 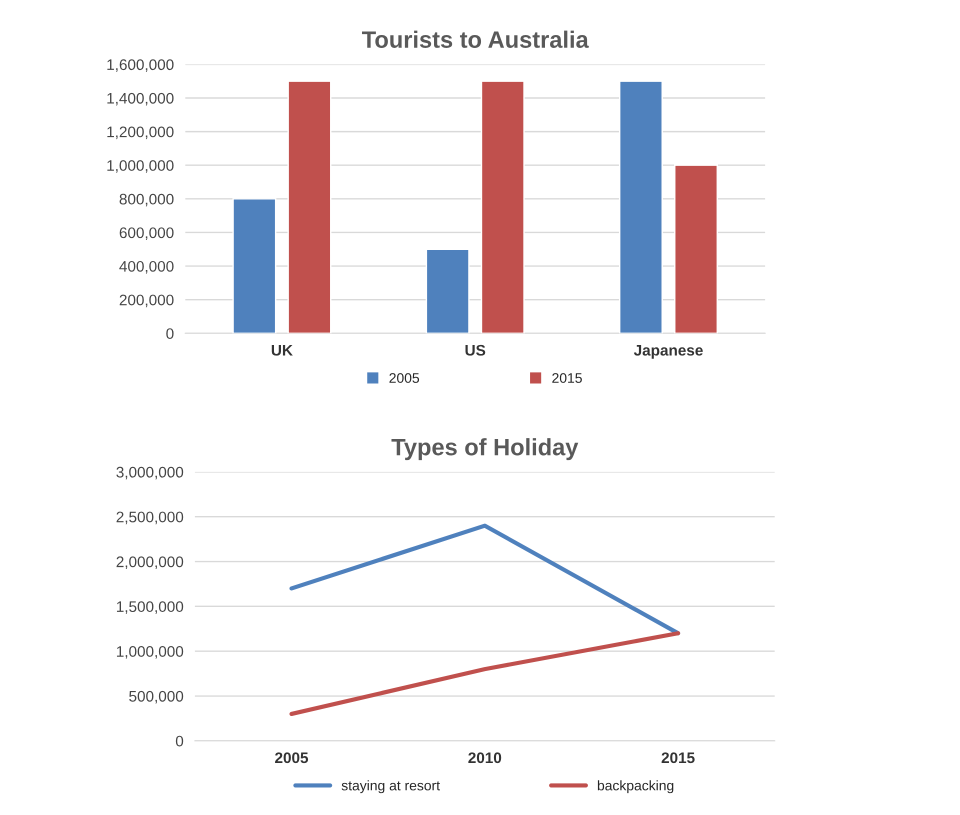 I want to click on legend-label: backpacking, so click(x=636, y=787).